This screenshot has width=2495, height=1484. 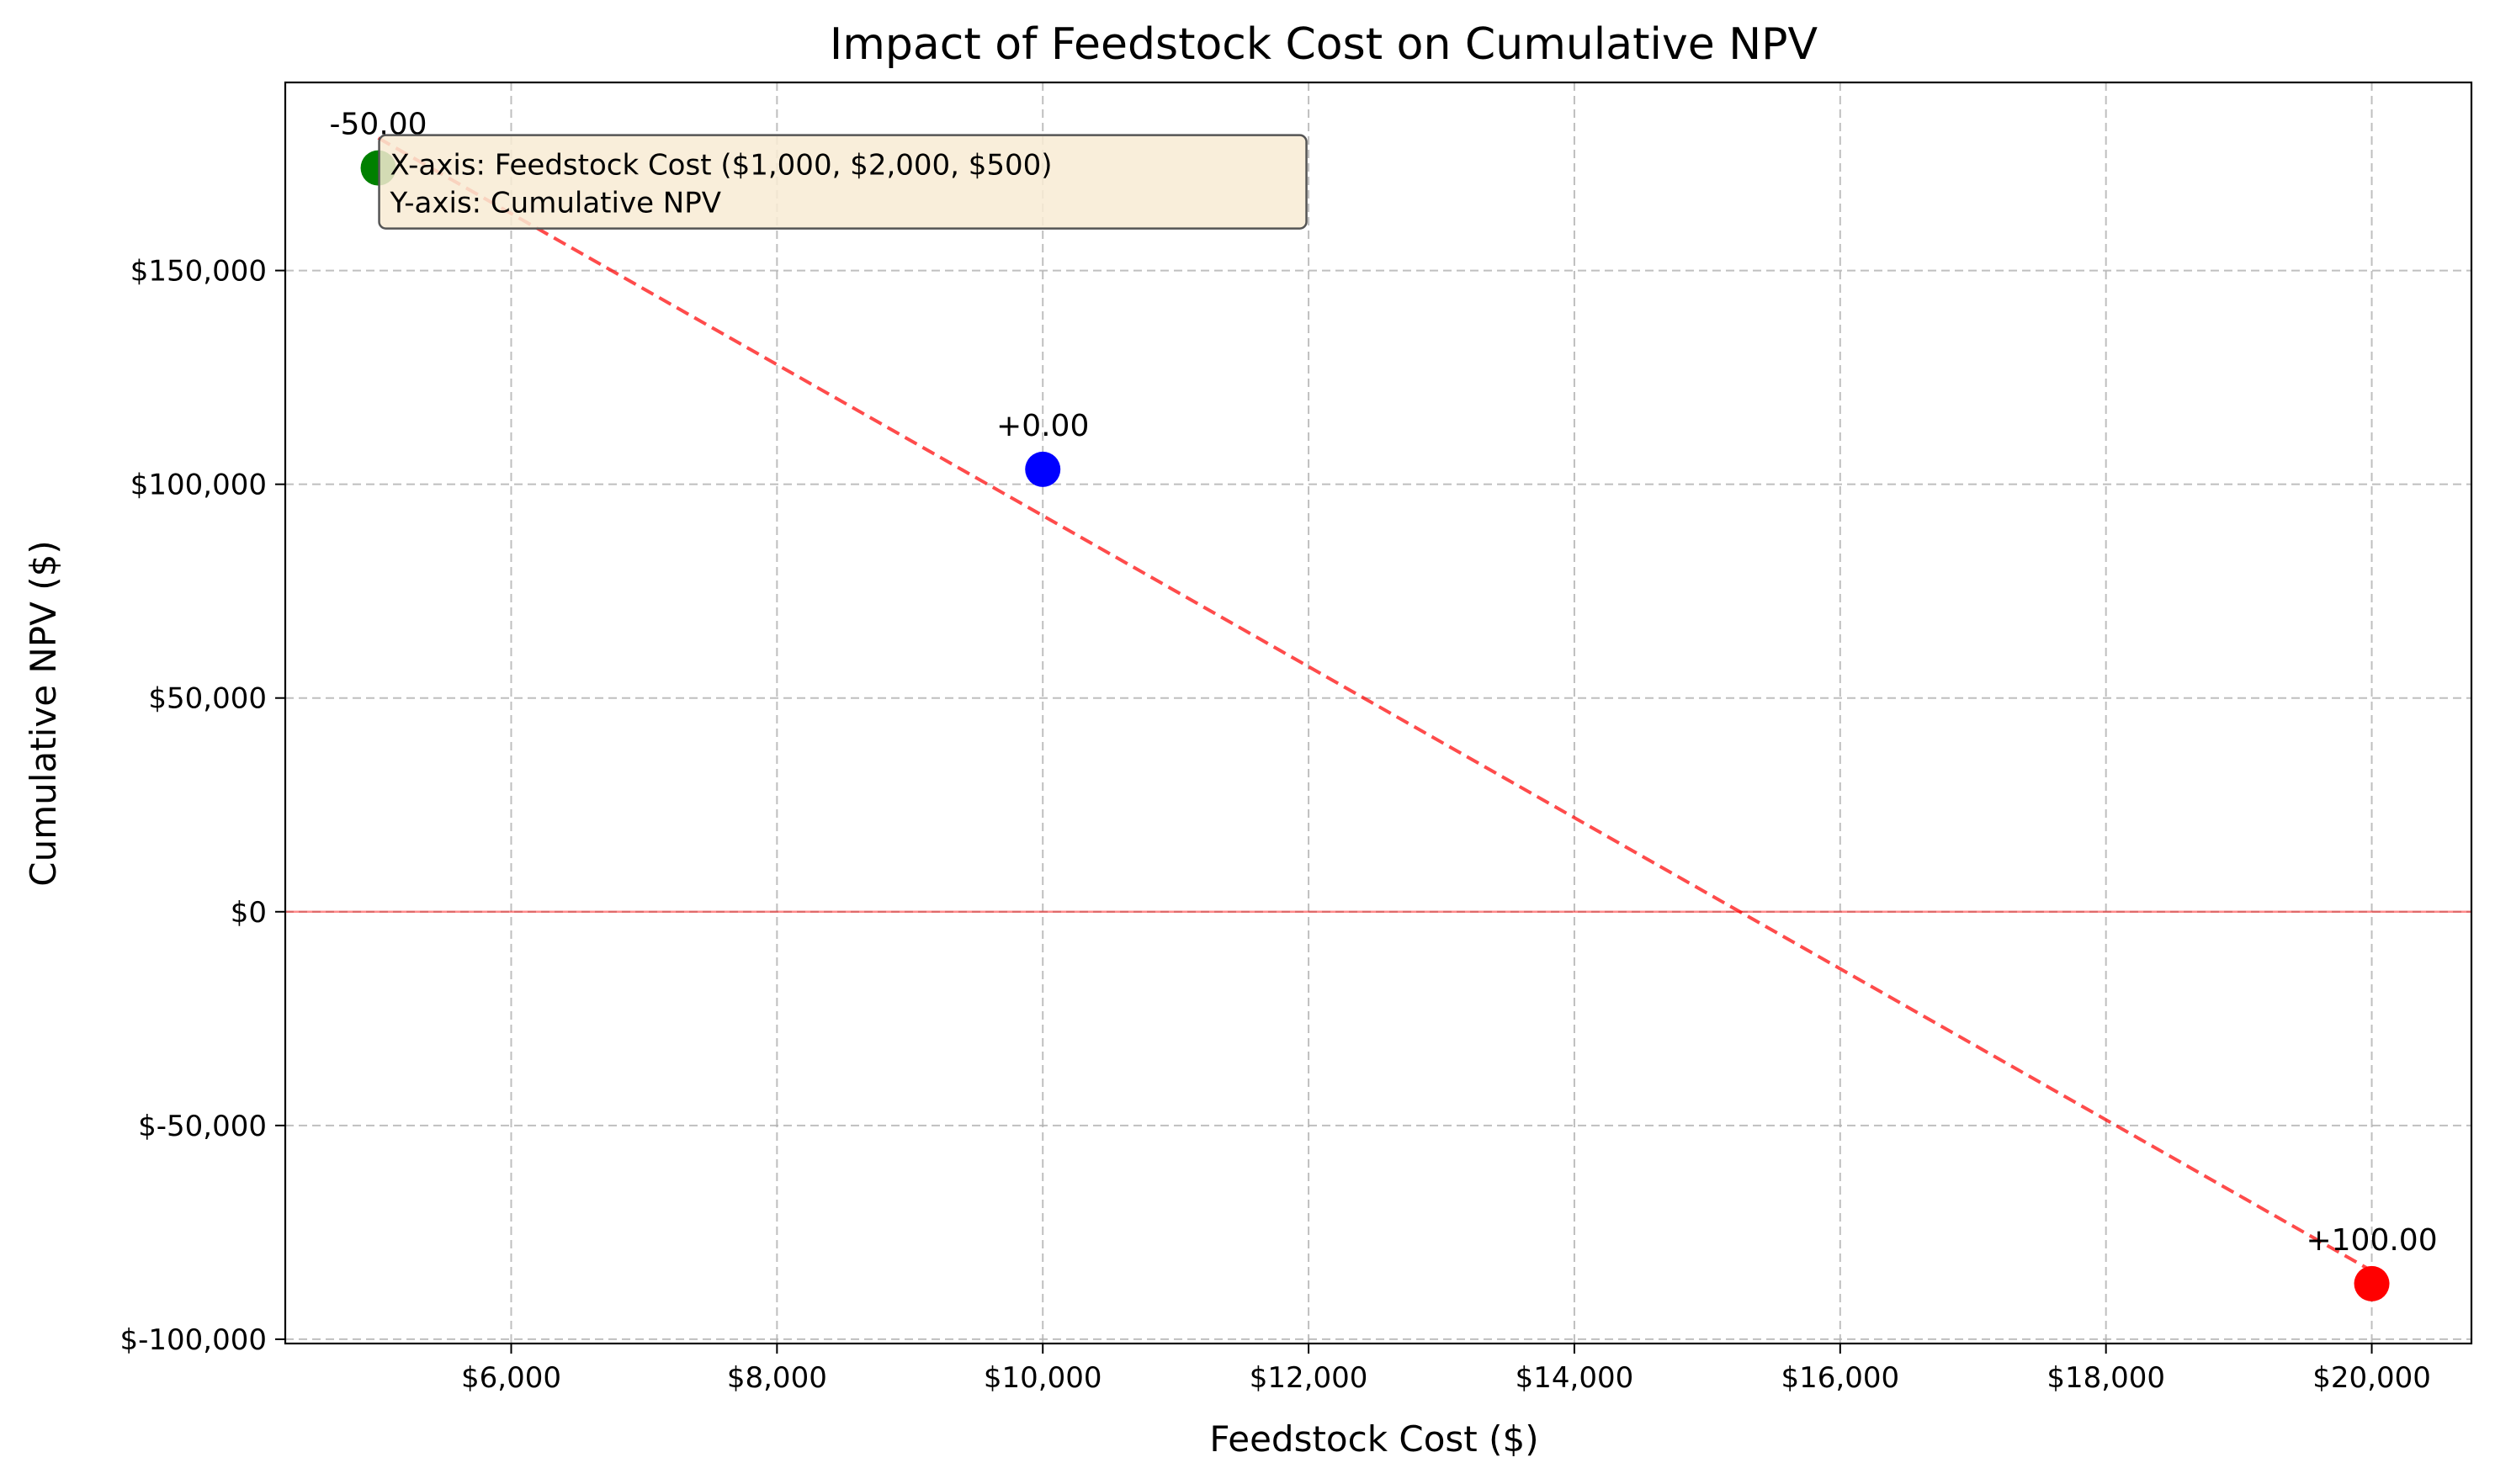 What do you see at coordinates (555, 203) in the screenshot?
I see `annotation-line-y: Y-axis: Cumulative NPV` at bounding box center [555, 203].